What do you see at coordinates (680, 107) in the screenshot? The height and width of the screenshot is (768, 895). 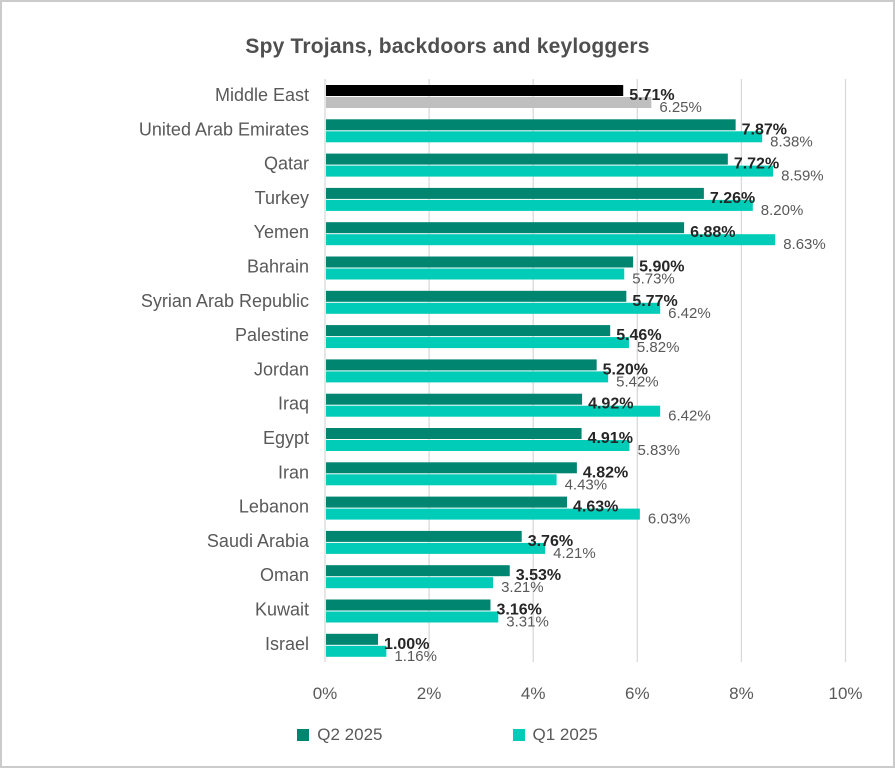 I see `value-label-q1-2025-middle-east: 6.25%` at bounding box center [680, 107].